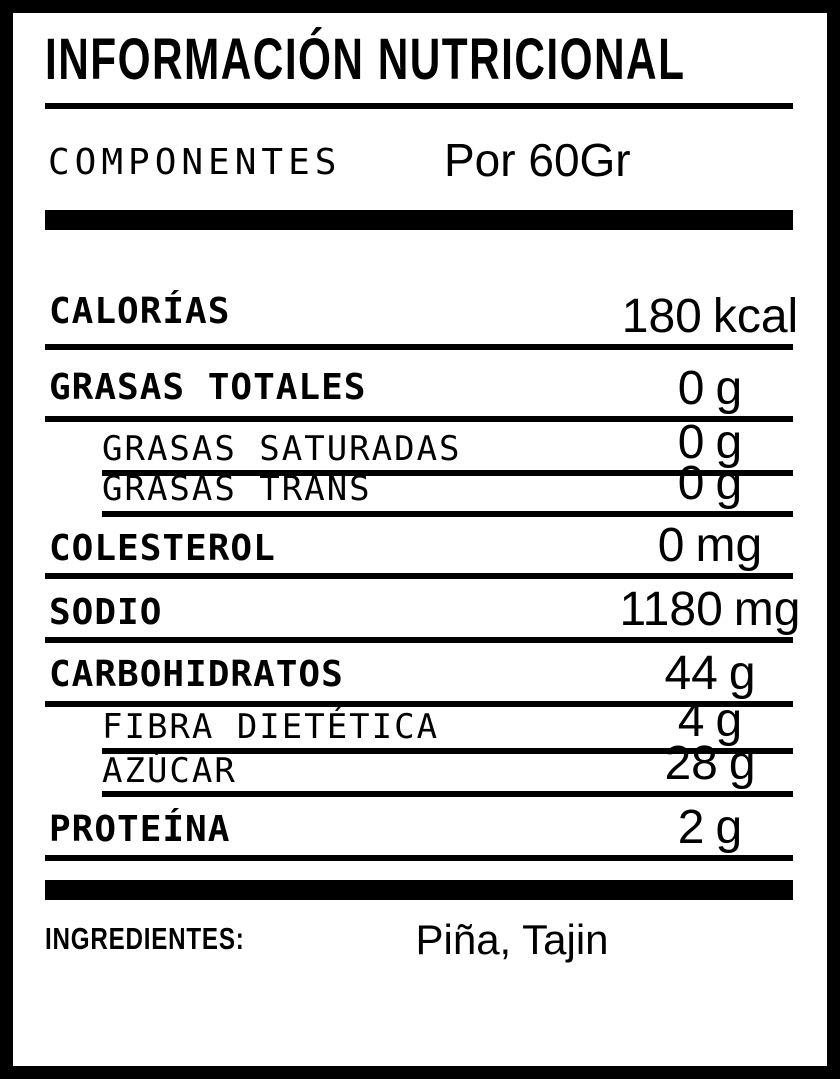  I want to click on nutrient-value: 0 mg, so click(710, 545).